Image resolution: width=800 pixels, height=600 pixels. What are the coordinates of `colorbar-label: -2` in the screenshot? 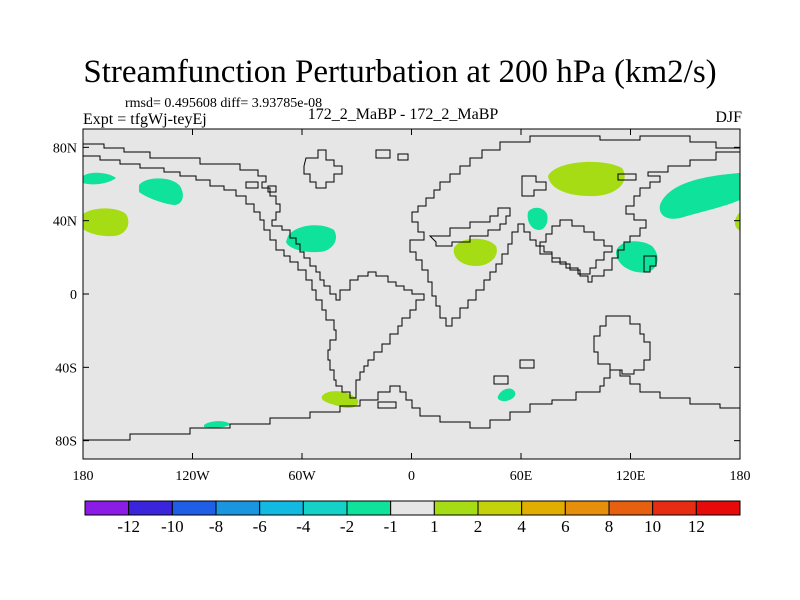 It's located at (347, 526).